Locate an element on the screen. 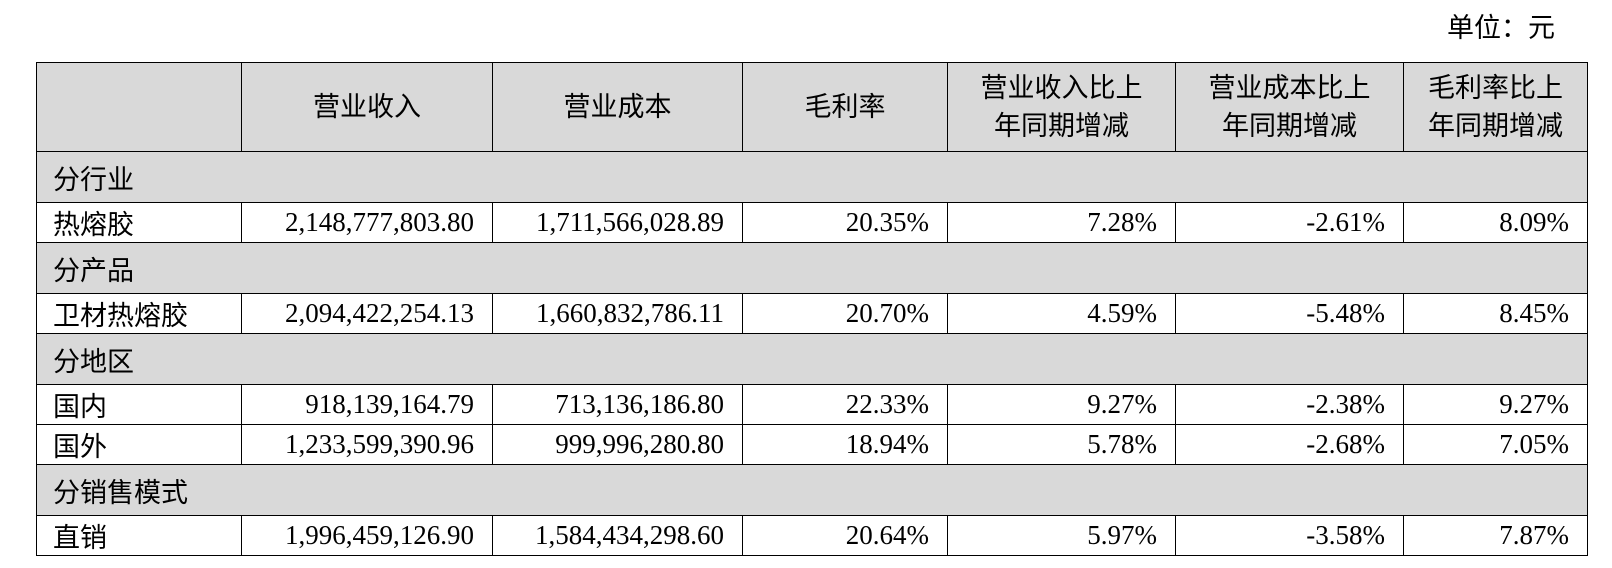 The width and height of the screenshot is (1612, 568). section-row: 分产品 is located at coordinates (812, 268).